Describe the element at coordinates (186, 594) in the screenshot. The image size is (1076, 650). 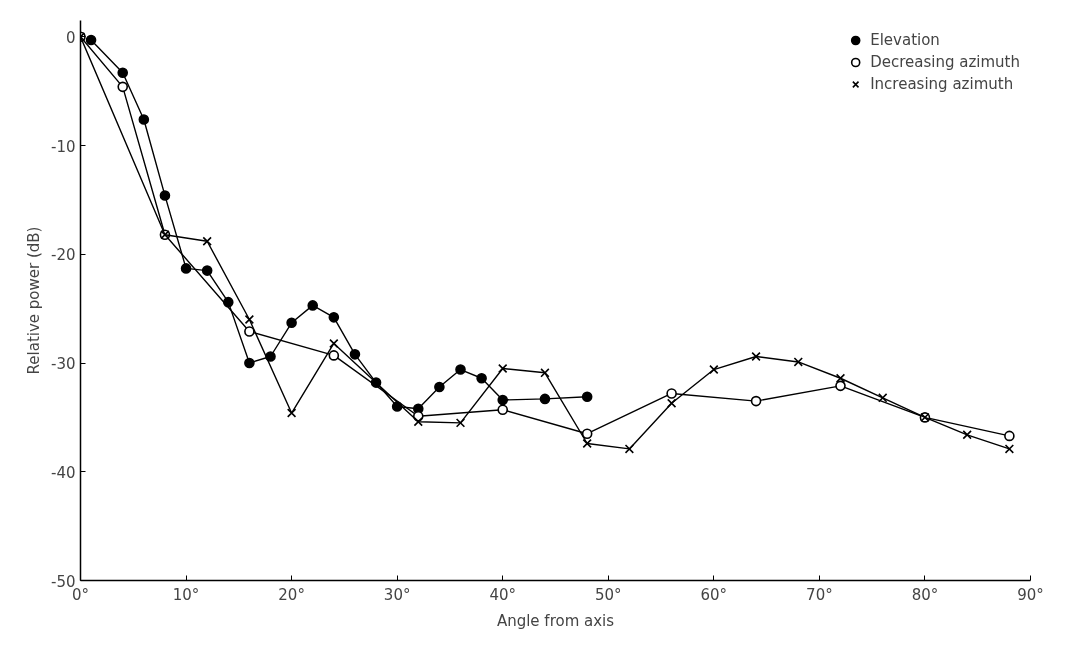
I see `x-tick-label: 10°` at that location.